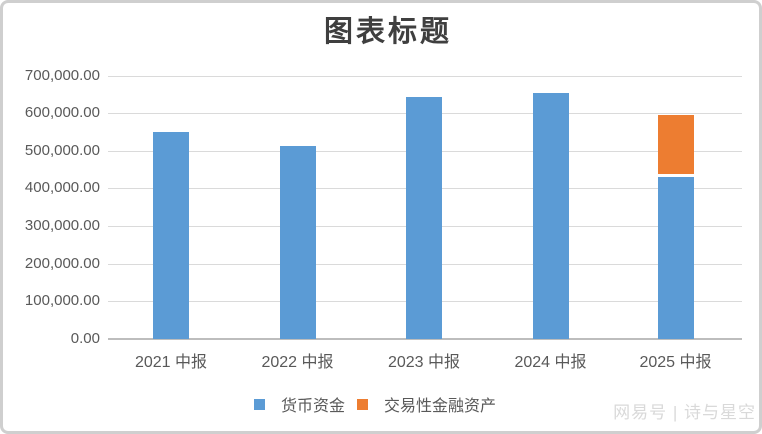  Describe the element at coordinates (424, 362) in the screenshot. I see `x-axis-tick-label: 2023 中报` at that location.